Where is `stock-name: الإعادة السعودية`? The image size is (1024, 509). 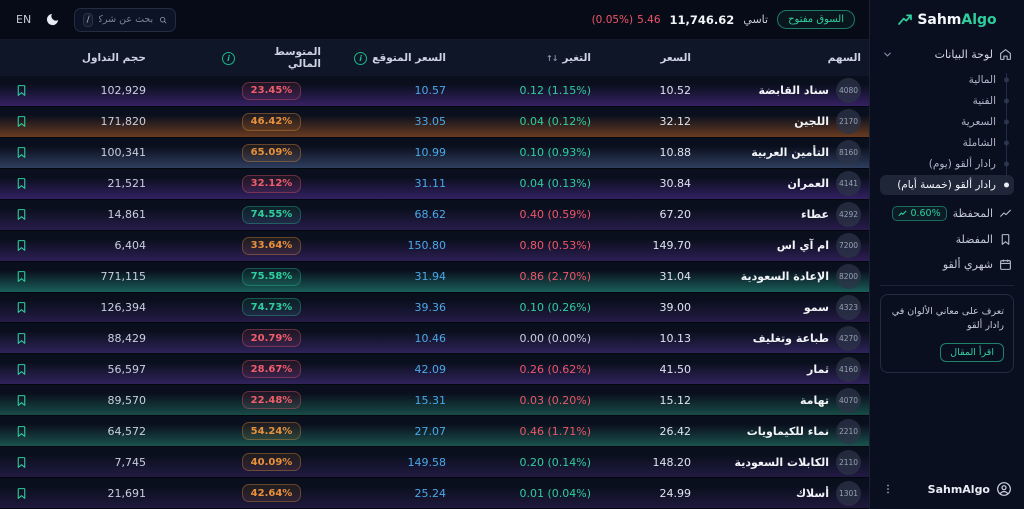 stock-name: الإعادة السعودية is located at coordinates (784, 277).